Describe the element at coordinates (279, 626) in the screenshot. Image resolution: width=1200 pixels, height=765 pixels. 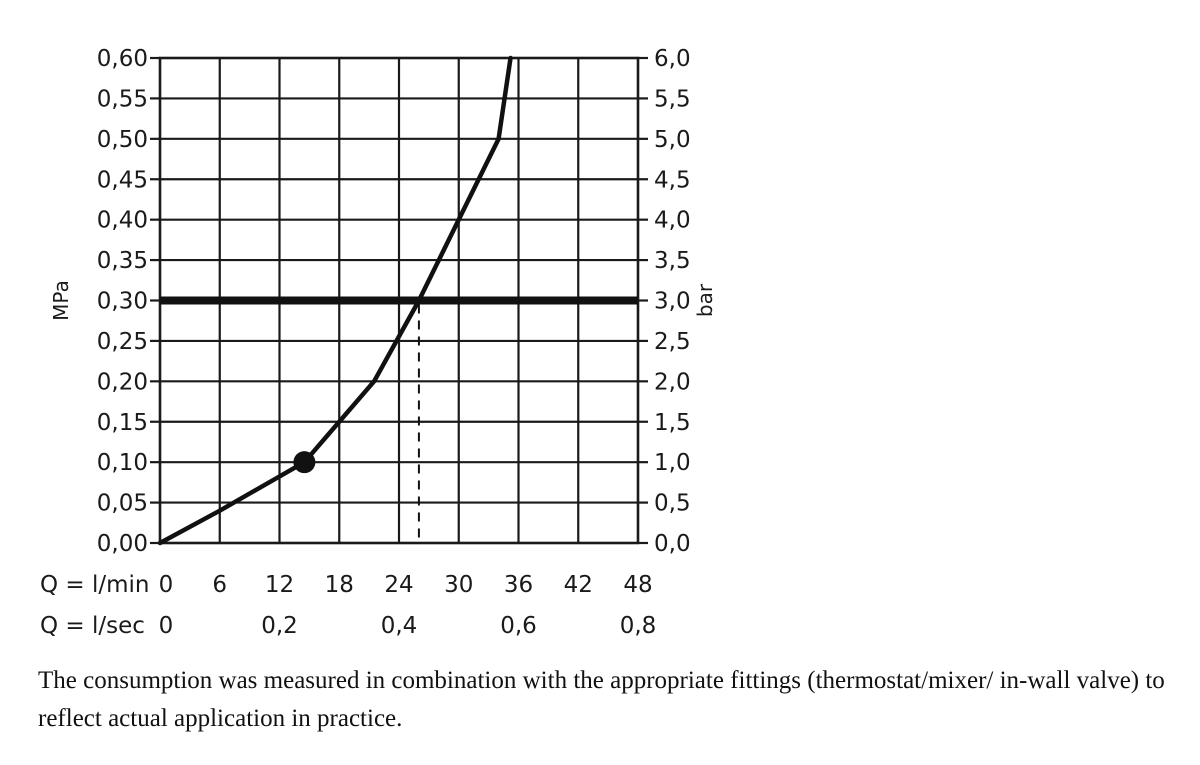
I see `x-tick-label-lsec: 0,2` at that location.